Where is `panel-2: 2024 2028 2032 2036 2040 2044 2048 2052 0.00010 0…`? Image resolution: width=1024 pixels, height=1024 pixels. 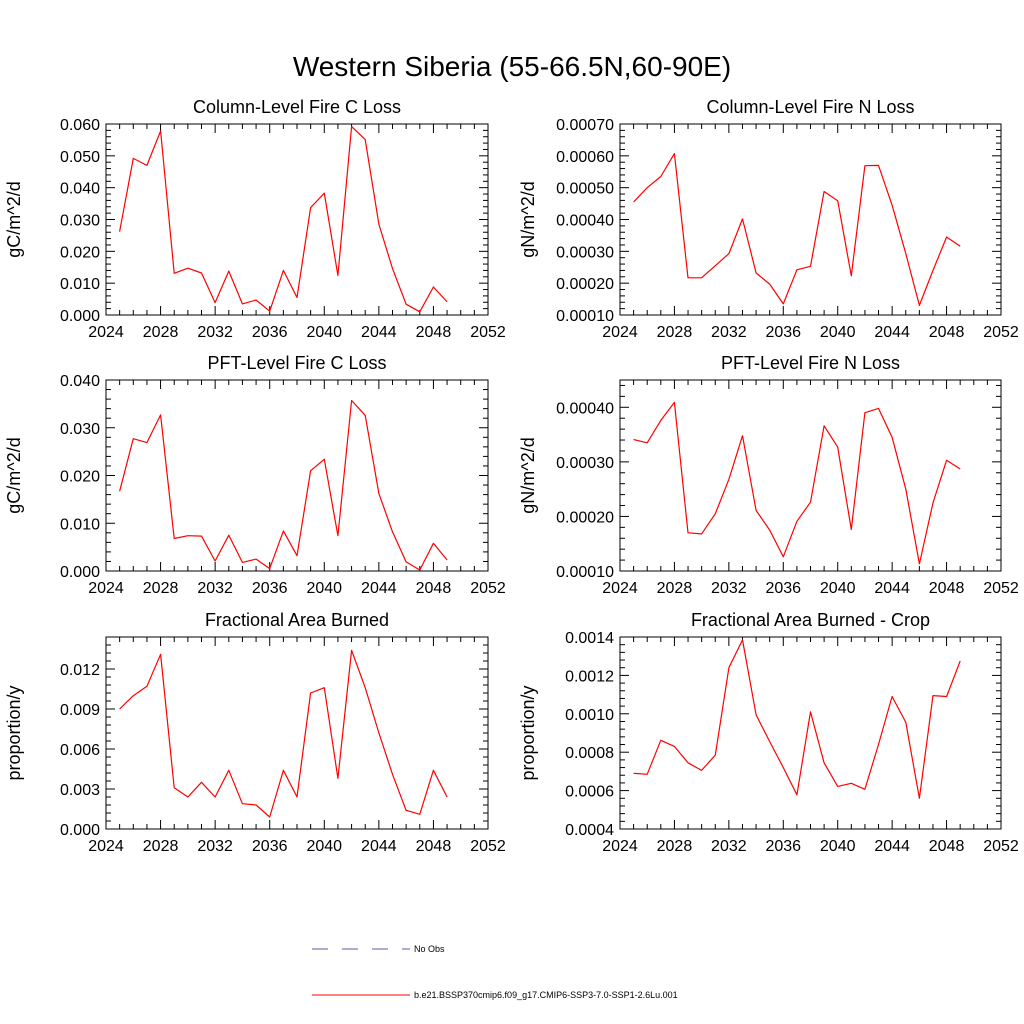 panel-2: 2024 2028 2032 2036 2040 2044 2048 2052 0.00010 0… is located at coordinates (768, 219).